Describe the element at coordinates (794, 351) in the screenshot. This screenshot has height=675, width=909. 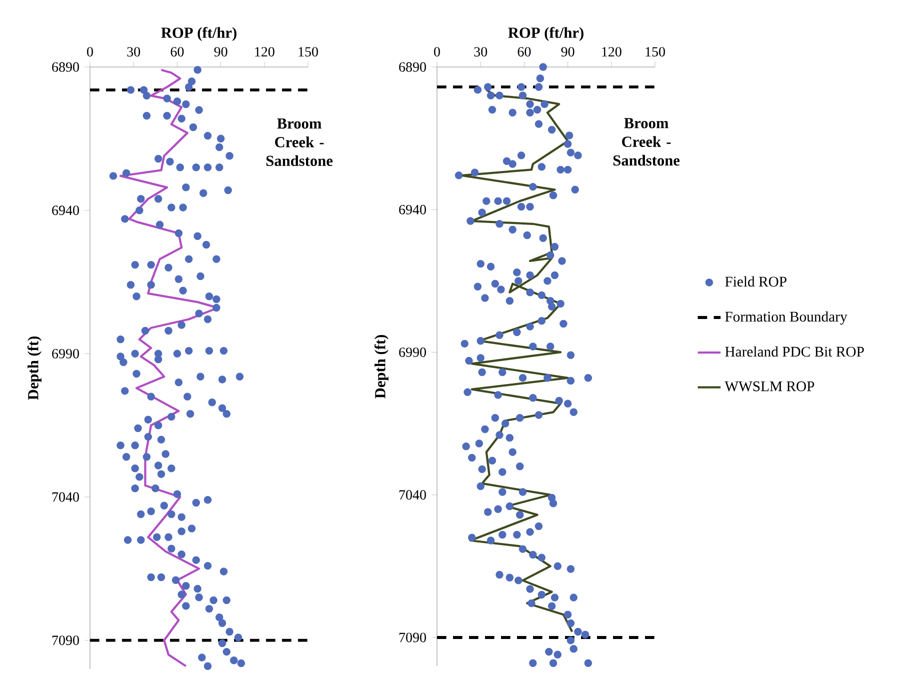
I see `text: Hareland PDC Bit ROP` at that location.